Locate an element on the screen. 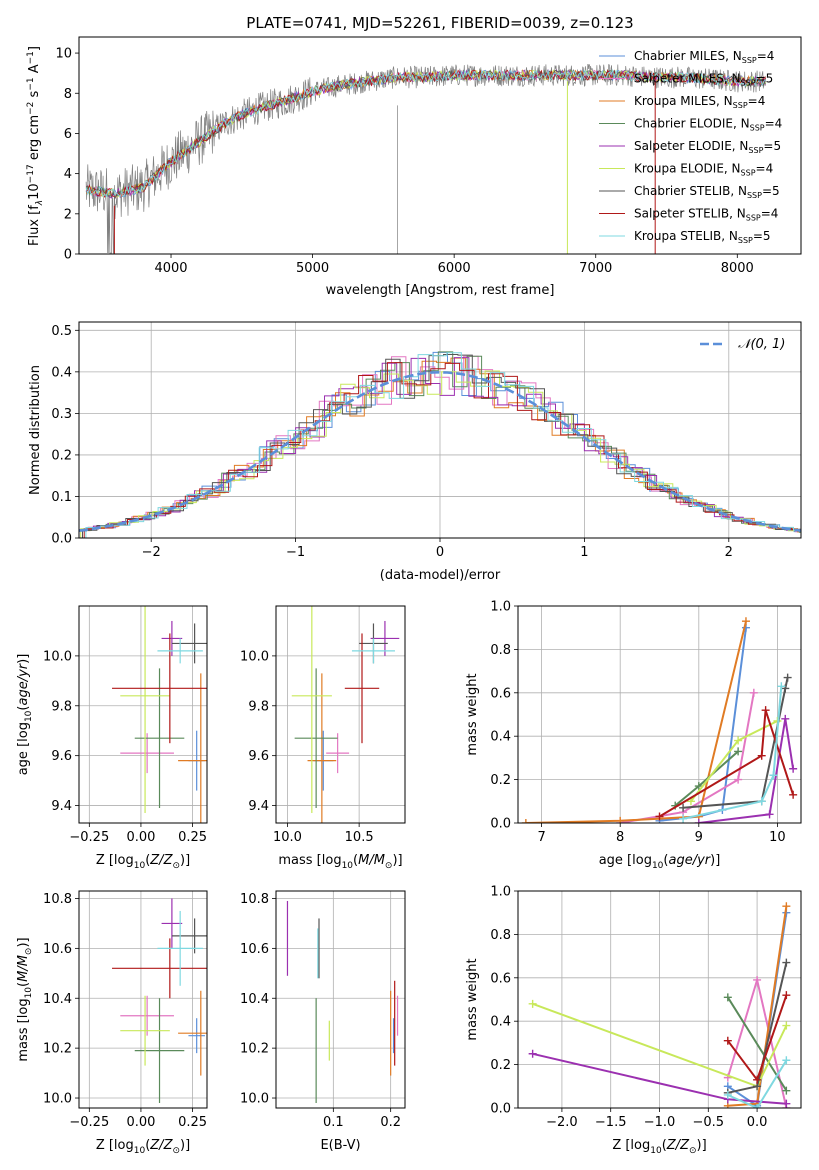 Image resolution: width=819 pixels, height=1170 pixels. y-axis-label: Flux [fλ10−17 erg cm−2 s−1 A−1] is located at coordinates (35, 146).